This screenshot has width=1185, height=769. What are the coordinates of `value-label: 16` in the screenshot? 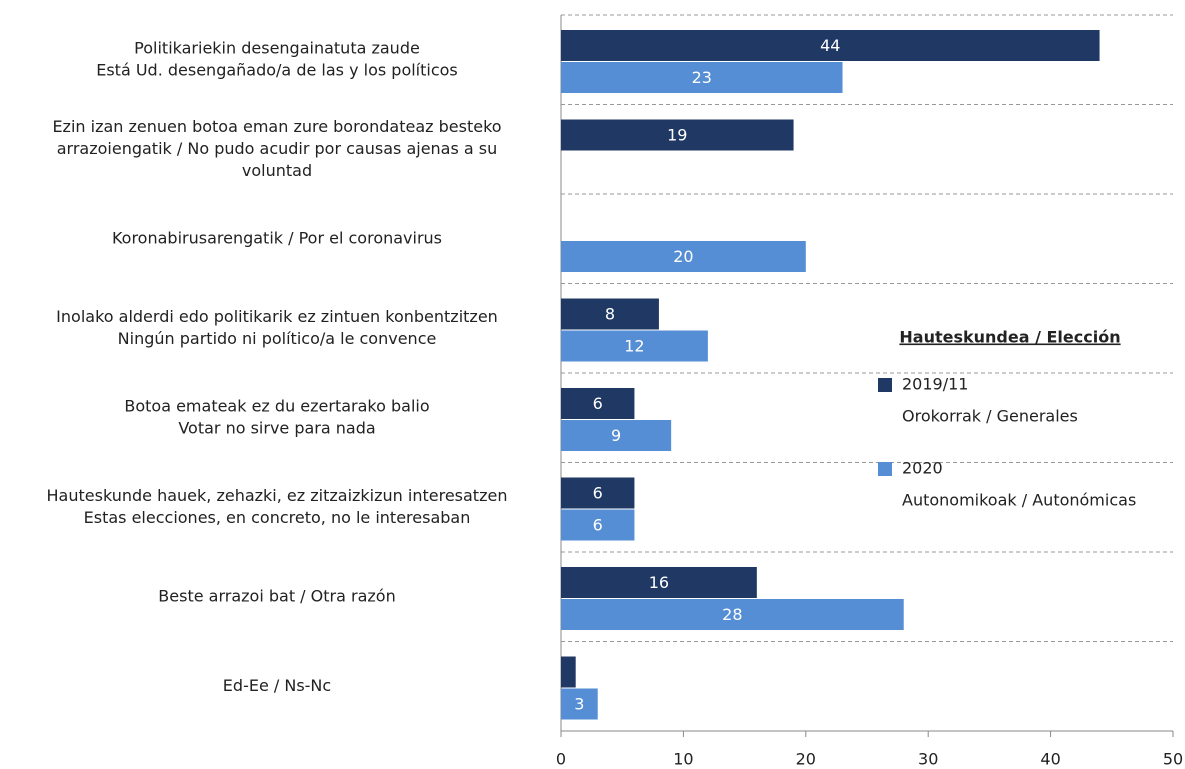 It's located at (659, 582).